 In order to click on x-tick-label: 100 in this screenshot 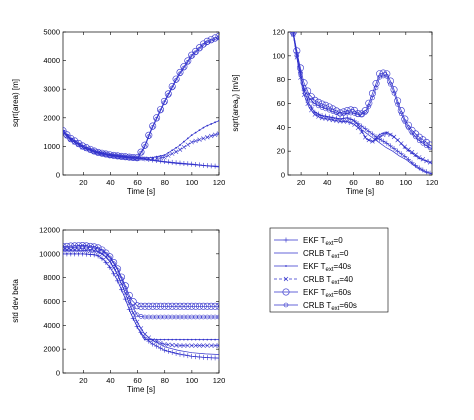, I will do `click(192, 380)`.